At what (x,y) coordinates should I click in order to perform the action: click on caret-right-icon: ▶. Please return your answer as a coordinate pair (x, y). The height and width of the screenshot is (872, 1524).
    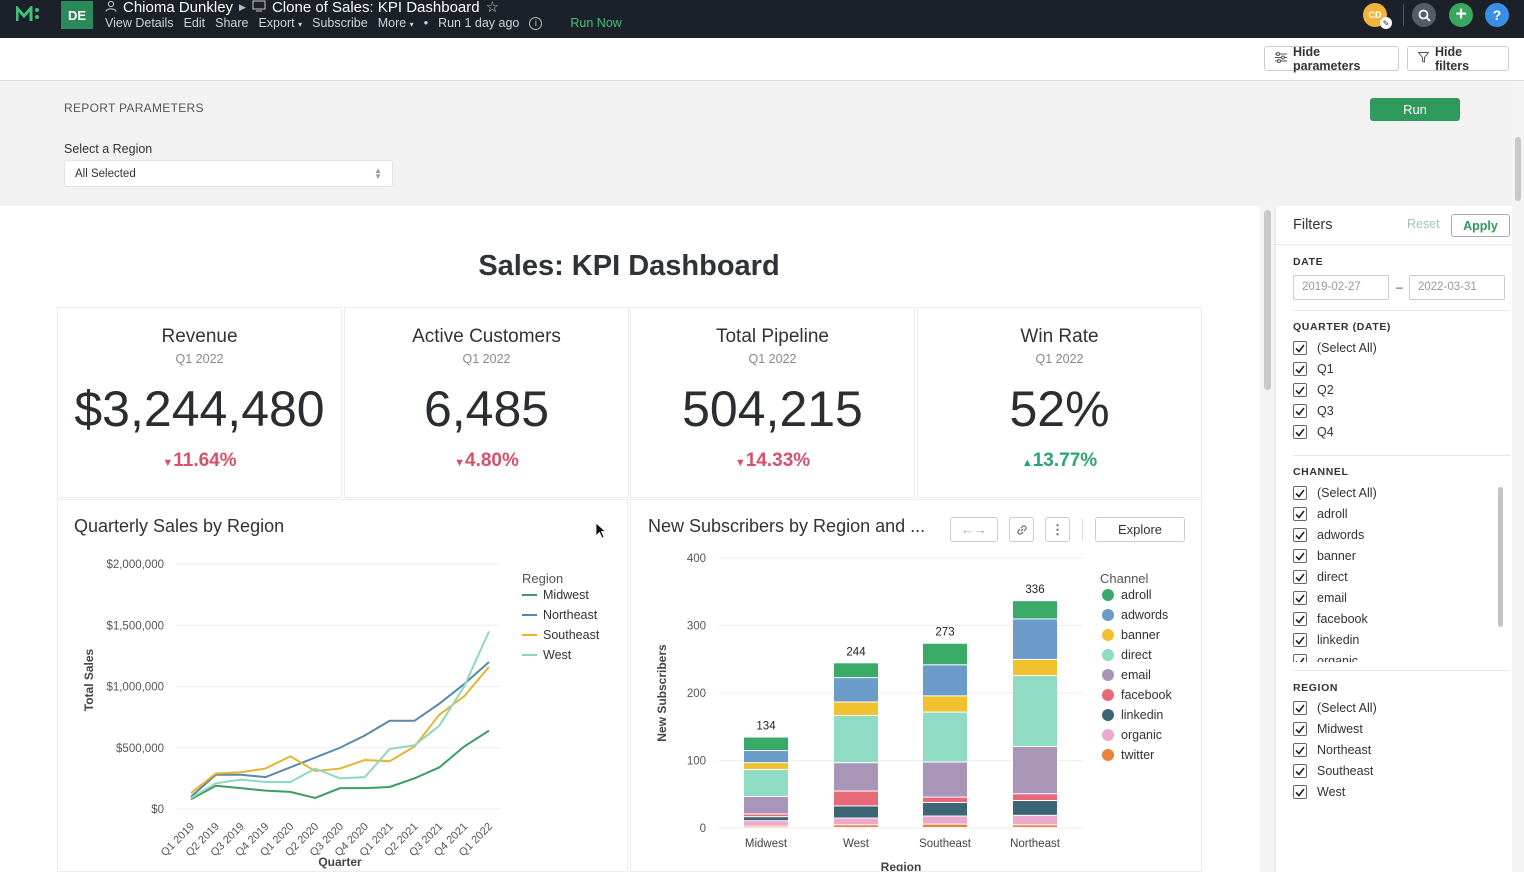
    Looking at the image, I should click on (242, 6).